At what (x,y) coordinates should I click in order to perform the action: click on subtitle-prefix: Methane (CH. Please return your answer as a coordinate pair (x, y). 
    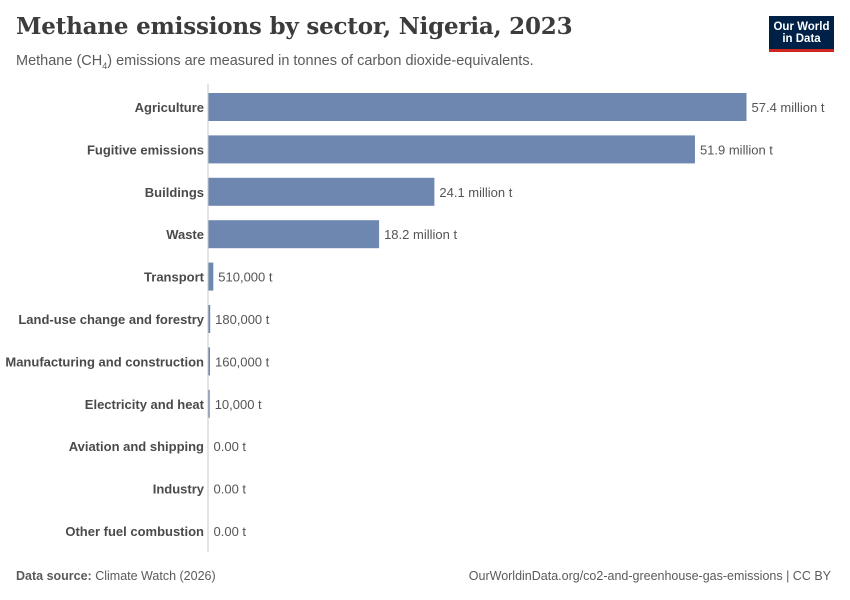
    Looking at the image, I should click on (59, 61).